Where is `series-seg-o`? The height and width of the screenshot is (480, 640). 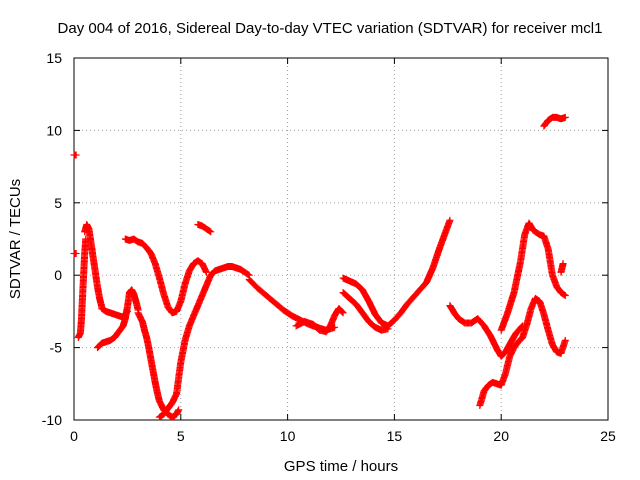
series-seg-o is located at coordinates (486, 331).